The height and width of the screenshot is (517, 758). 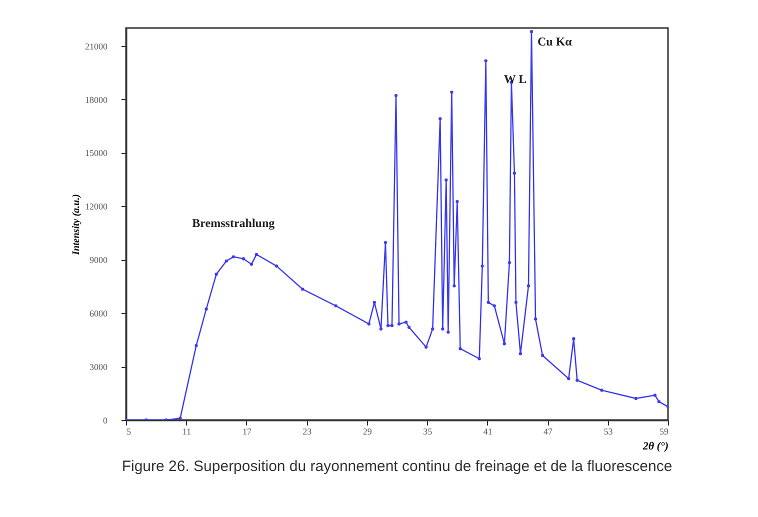 What do you see at coordinates (96, 99) in the screenshot?
I see `y-tick-label: 18000` at bounding box center [96, 99].